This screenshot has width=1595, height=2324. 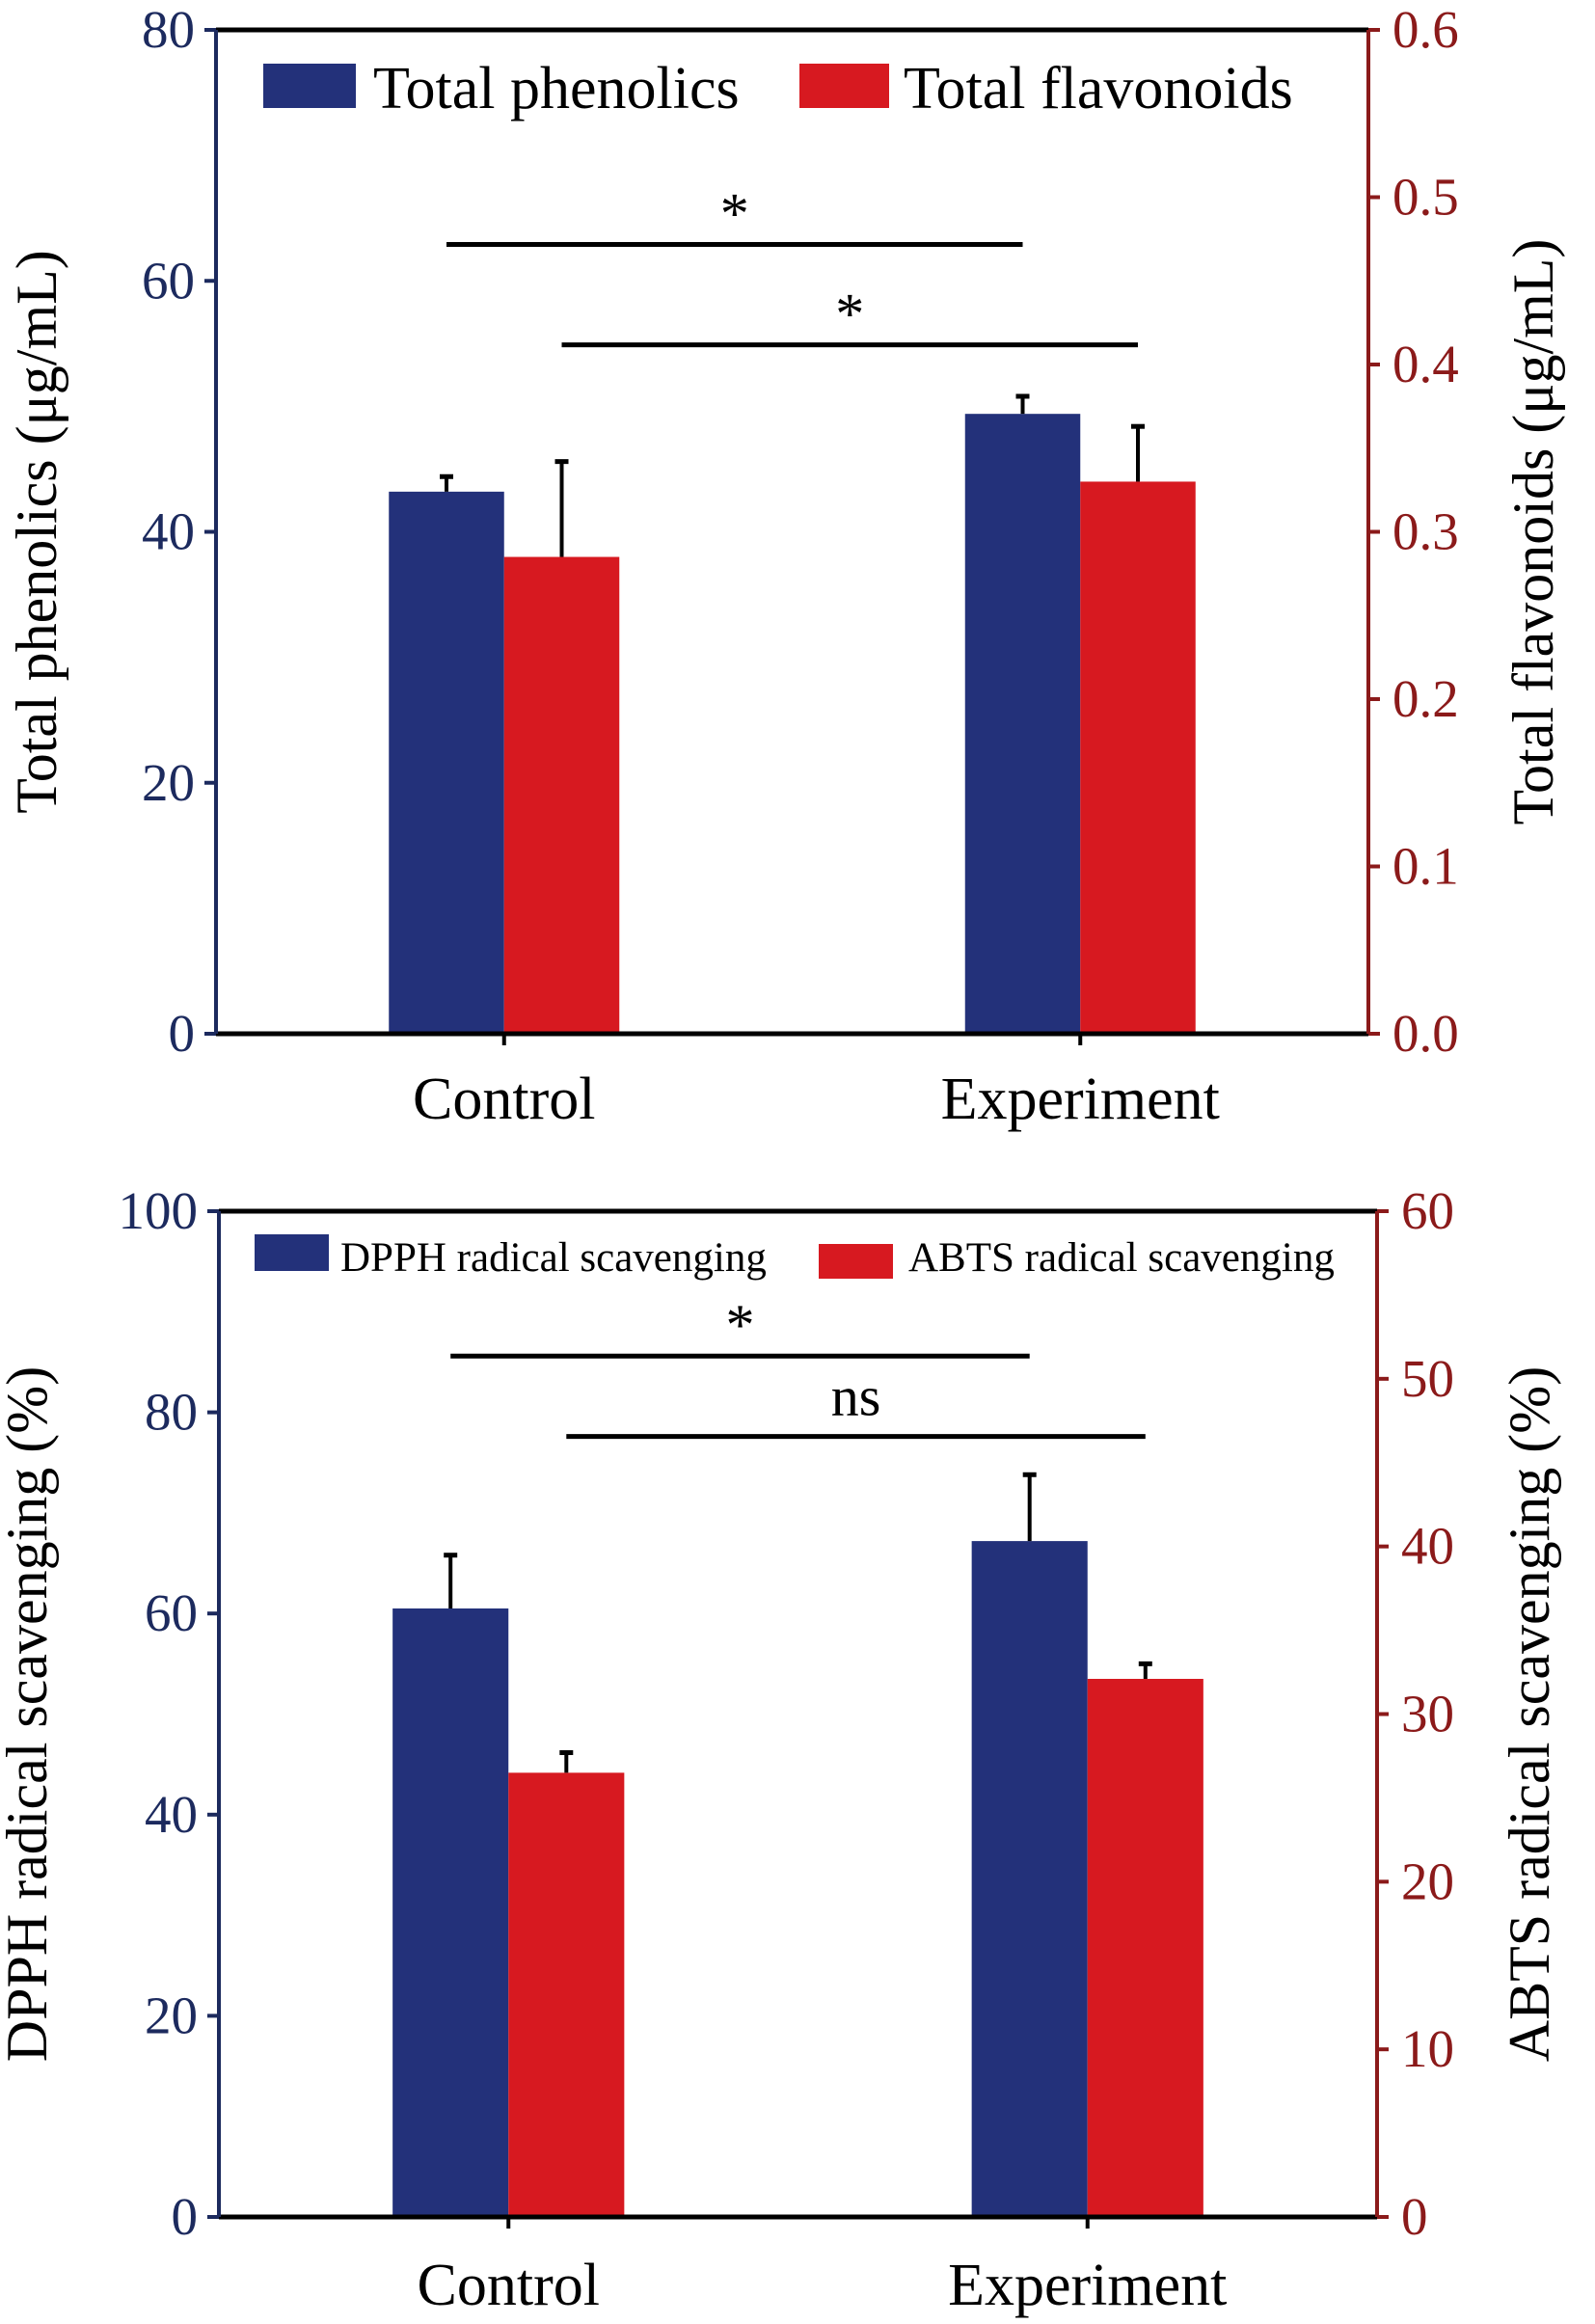 I want to click on right-axis-title: Total flavonoids (μg/mL), so click(x=1533, y=532).